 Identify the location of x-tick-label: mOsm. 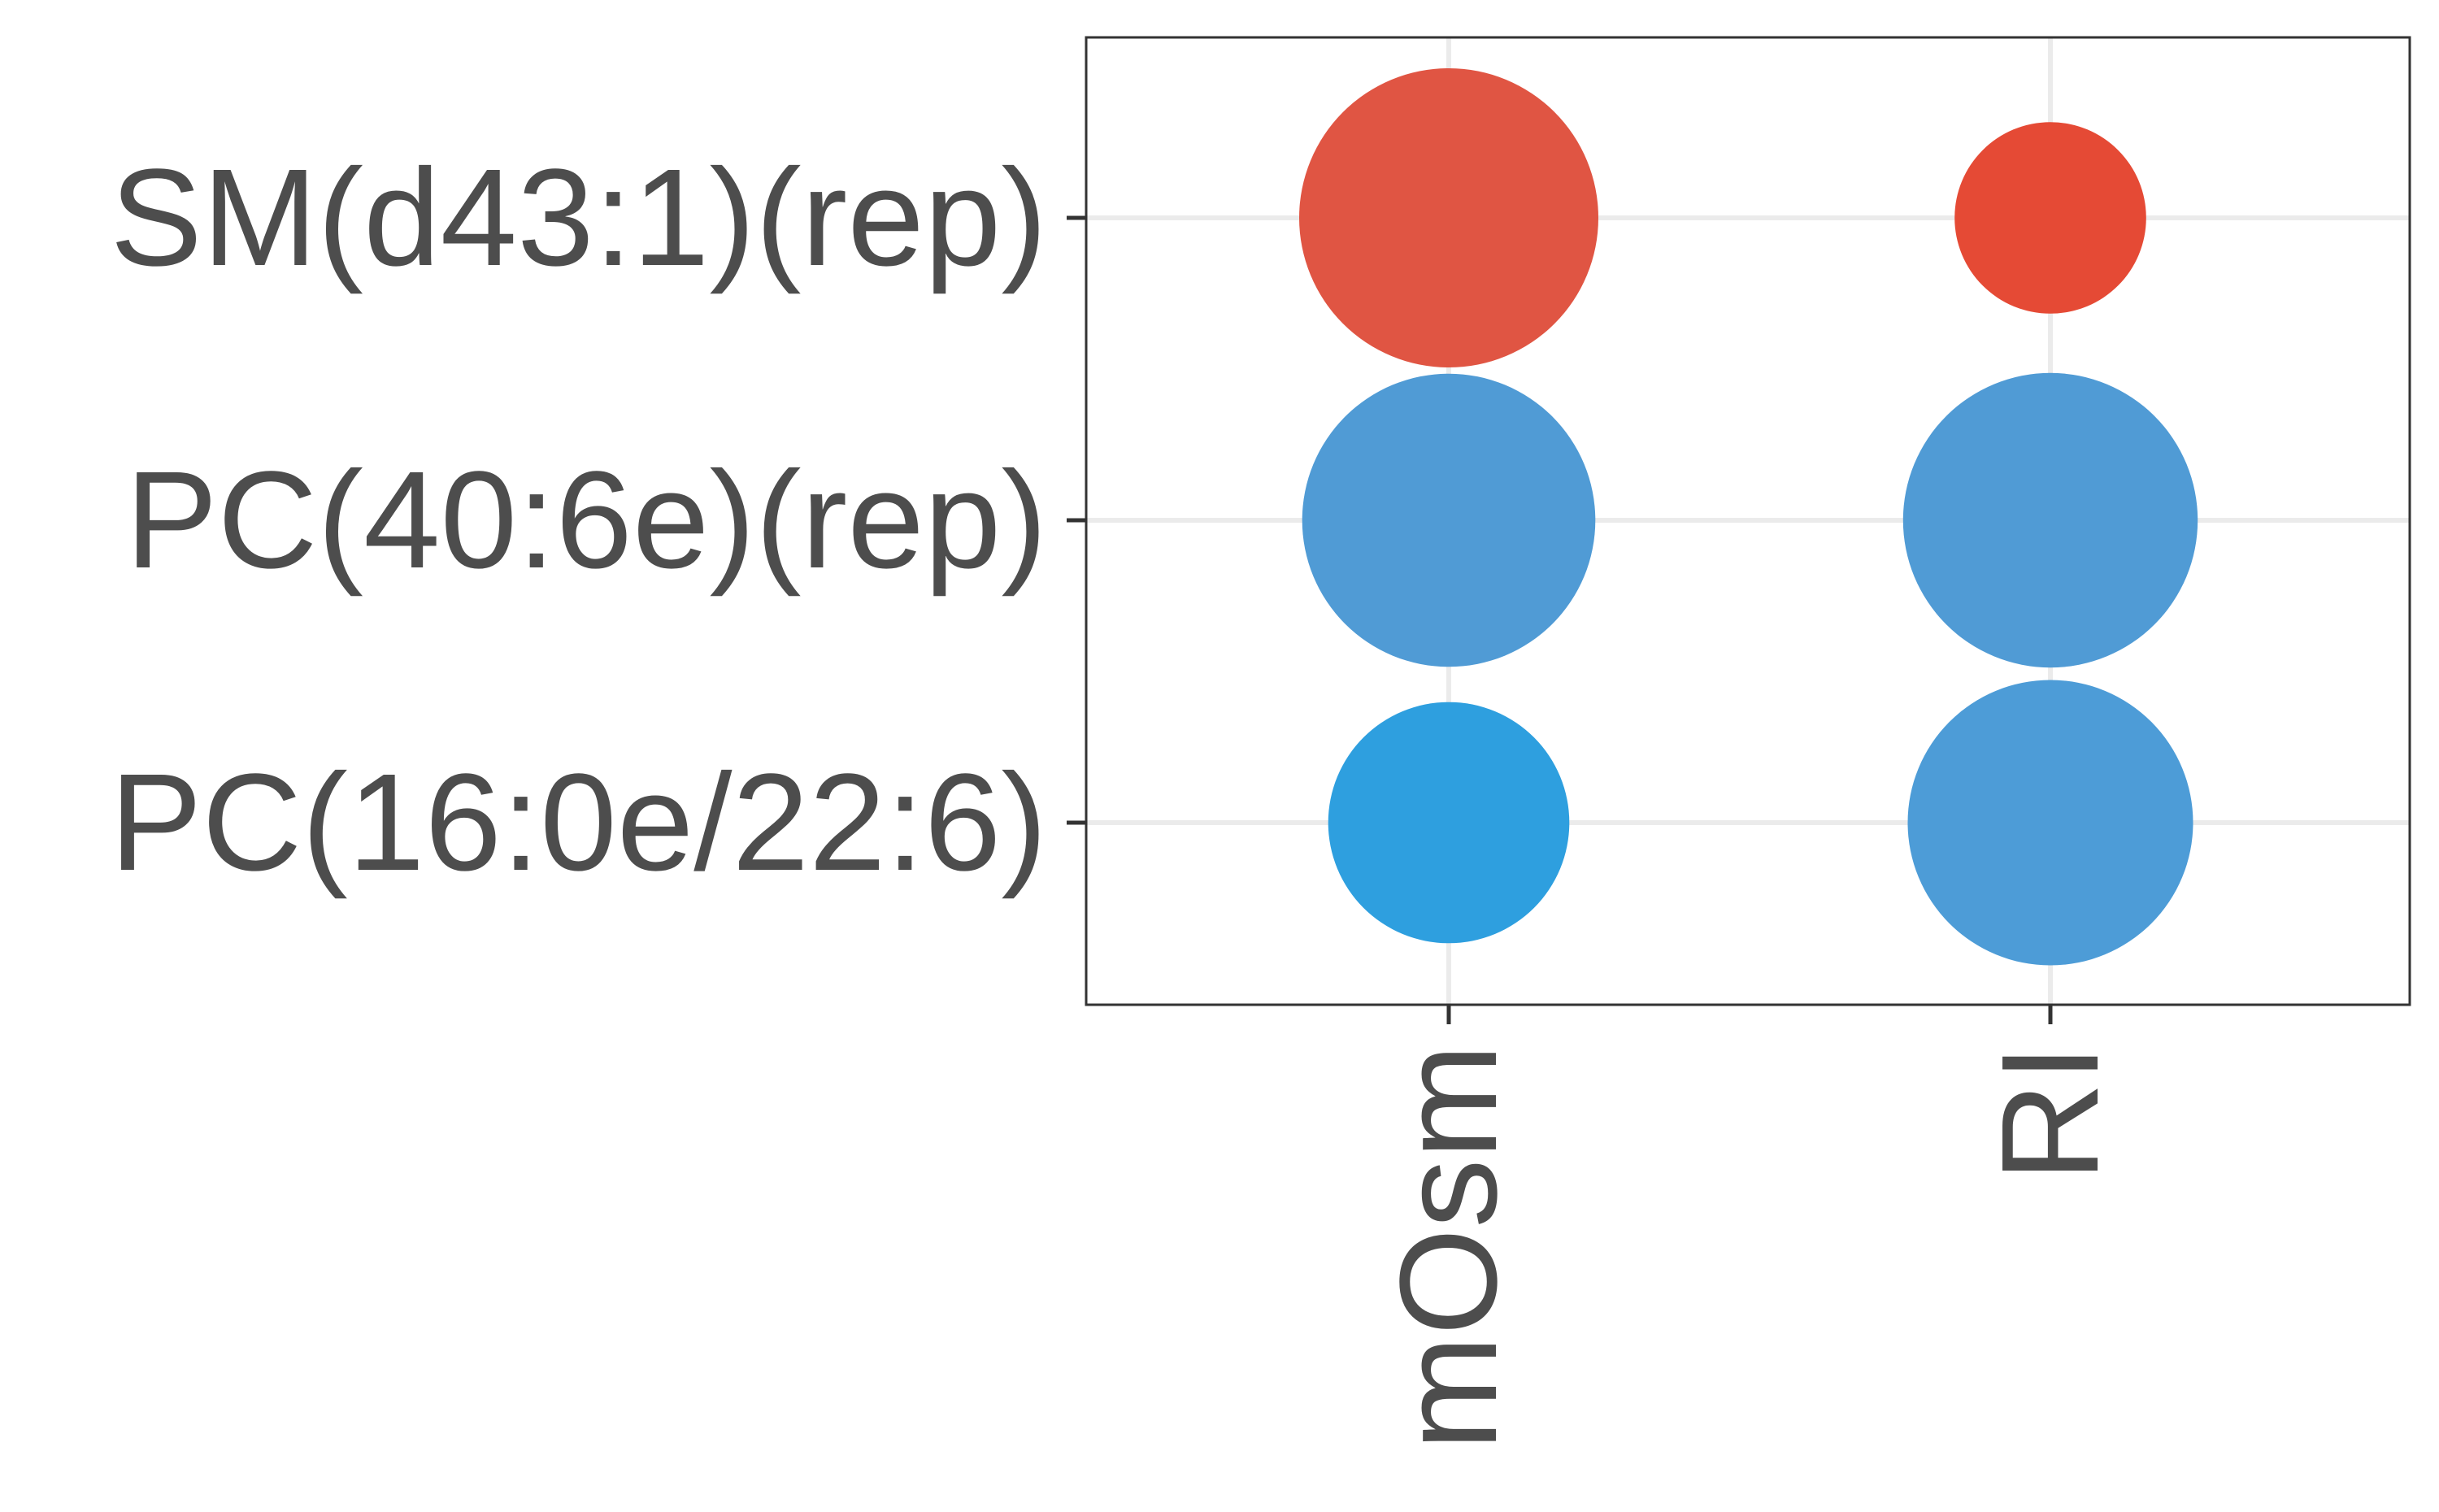
(1449, 1247).